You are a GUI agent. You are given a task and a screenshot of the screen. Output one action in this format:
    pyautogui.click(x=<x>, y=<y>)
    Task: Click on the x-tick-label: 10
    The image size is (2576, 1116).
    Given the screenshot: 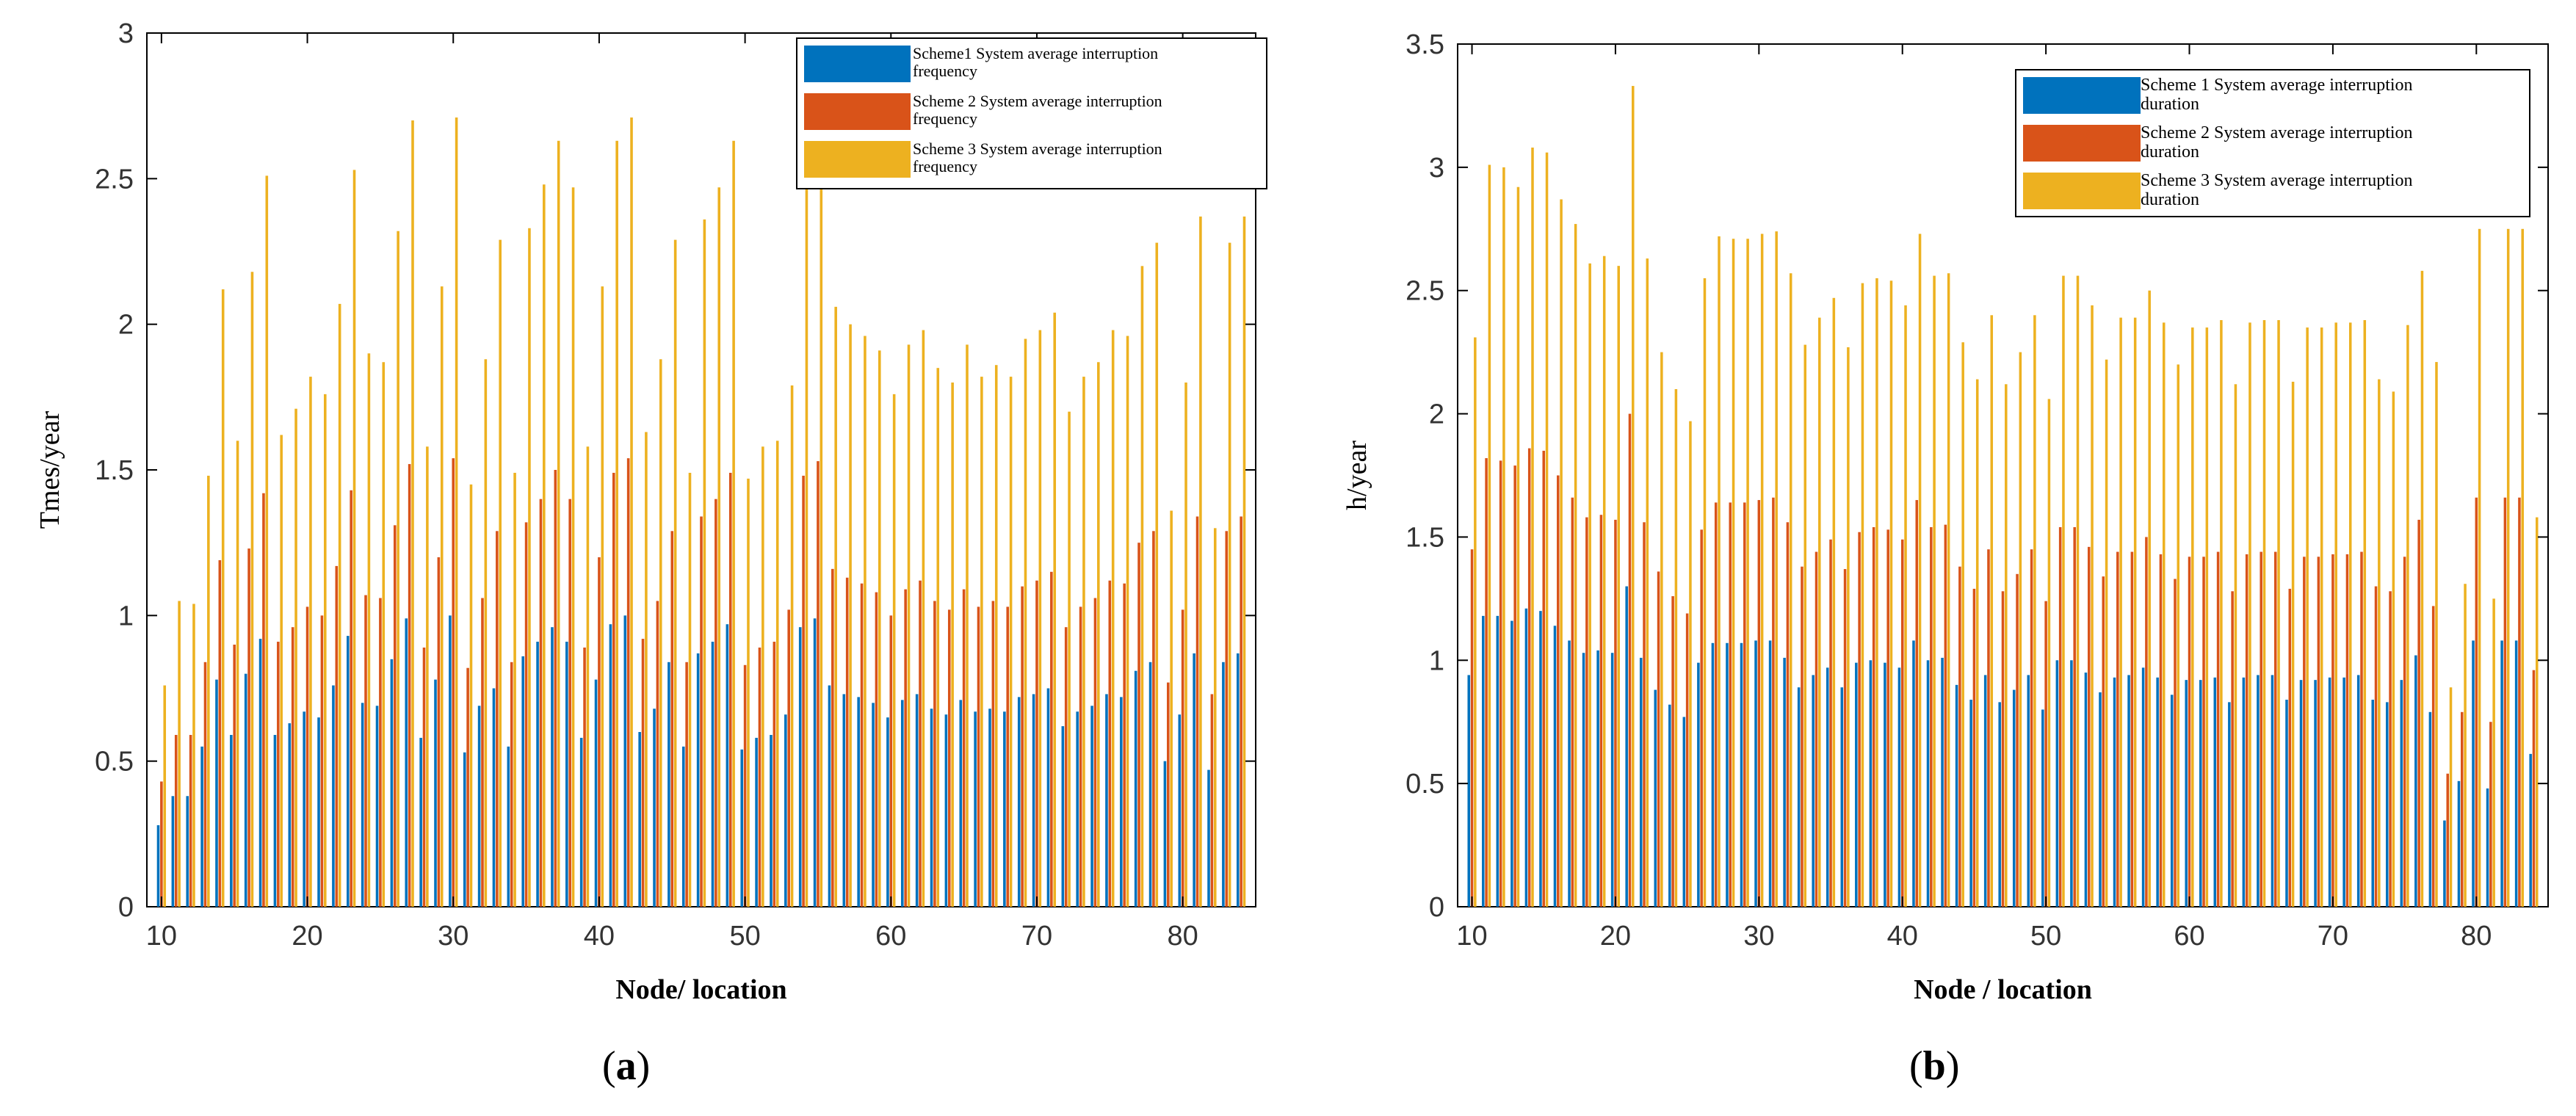 What is the action you would take?
    pyautogui.click(x=1471, y=936)
    